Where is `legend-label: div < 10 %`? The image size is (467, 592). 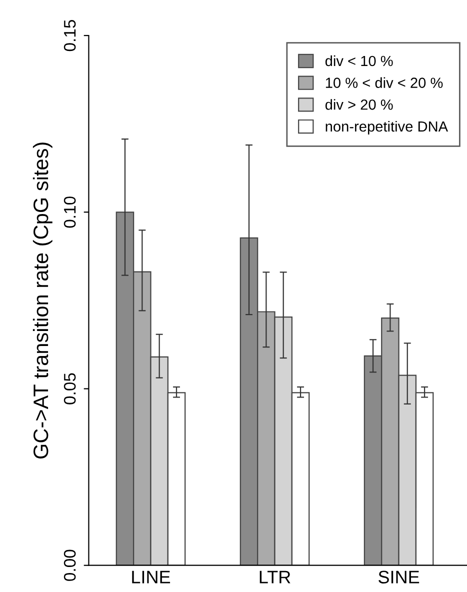 legend-label: div < 10 % is located at coordinates (359, 60).